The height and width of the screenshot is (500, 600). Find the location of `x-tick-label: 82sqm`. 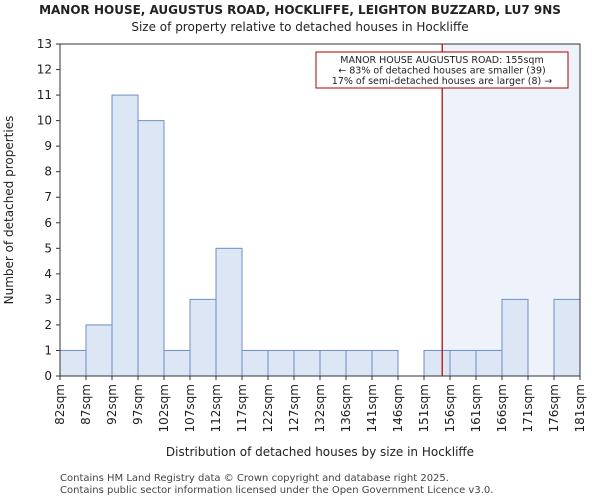

x-tick-label: 82sqm is located at coordinates (60, 404).